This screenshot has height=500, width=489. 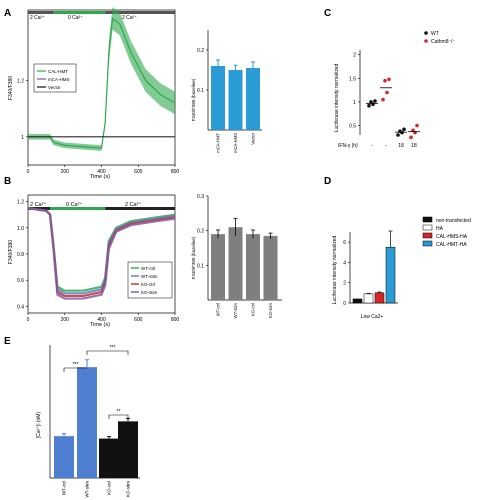 I want to click on a-bars-ylabel: F340/F380 (baseline), so click(x=193, y=99).